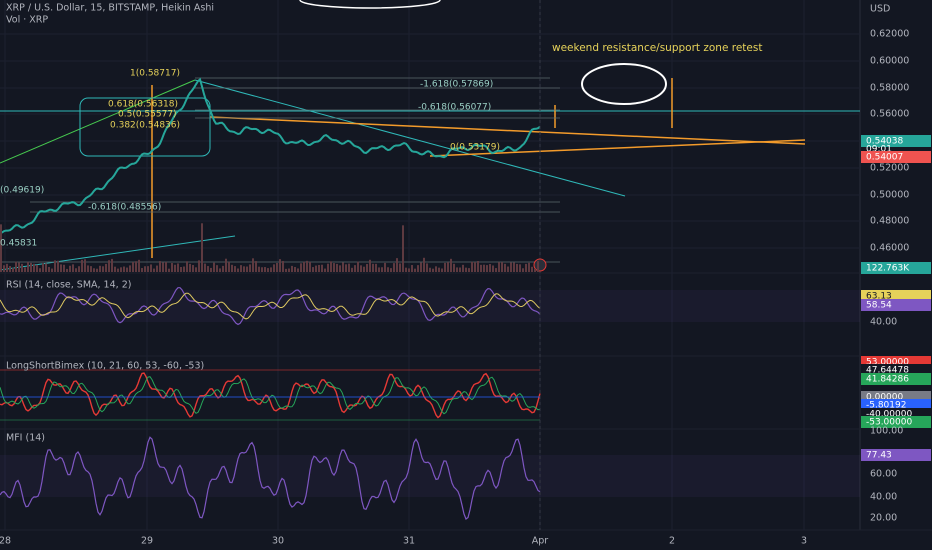  Describe the element at coordinates (880, 9) in the screenshot. I see `axis-unit: USD` at that location.